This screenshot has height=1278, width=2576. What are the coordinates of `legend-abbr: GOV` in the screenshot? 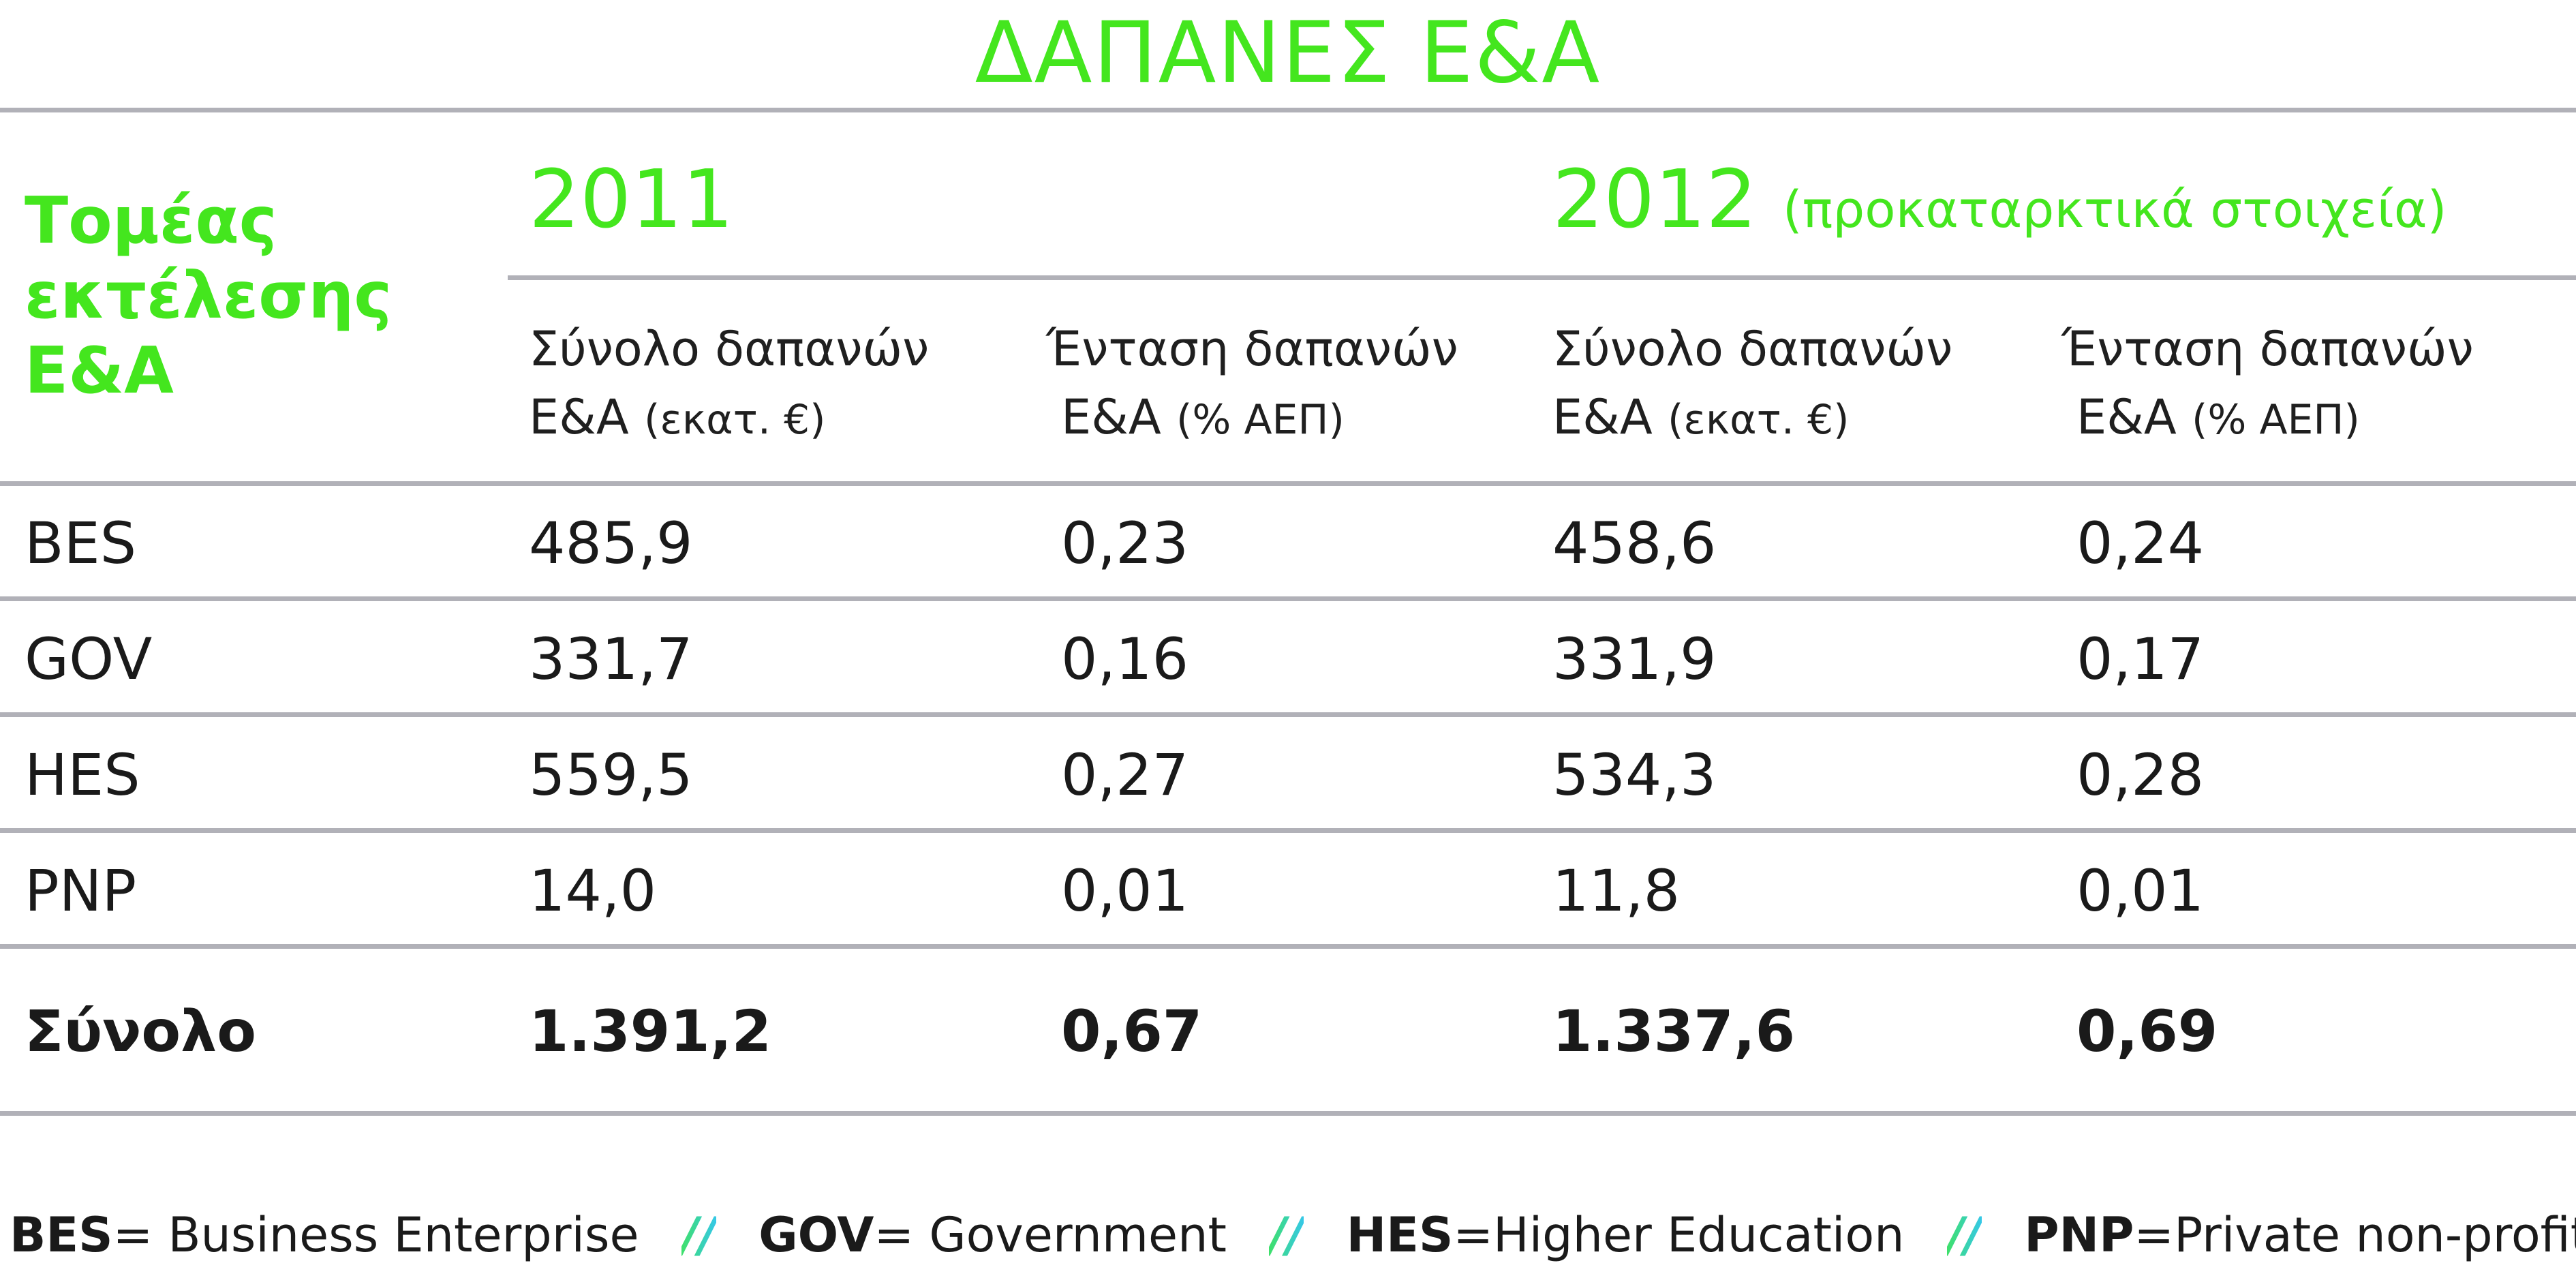 It's located at (816, 1235).